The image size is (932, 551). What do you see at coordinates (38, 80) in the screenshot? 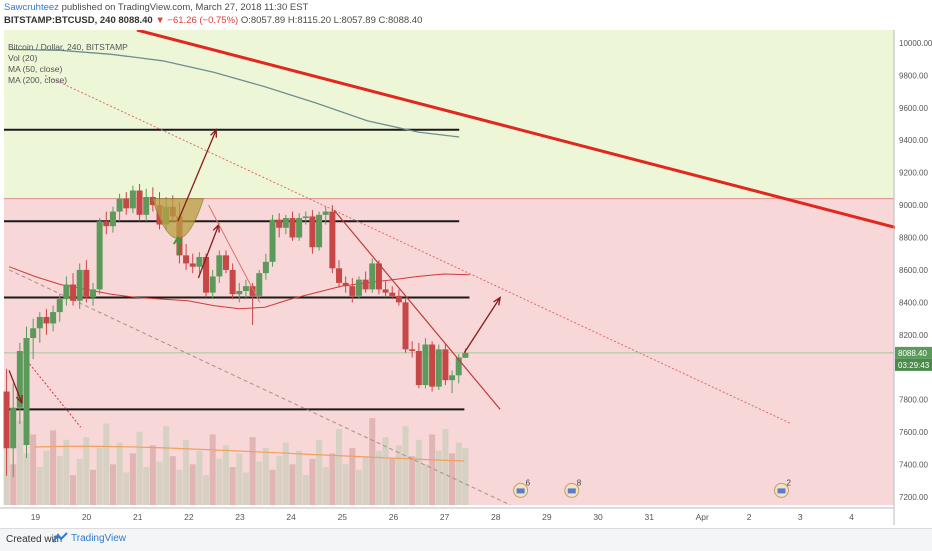
I see `legend-ma200: MA (200, close)` at bounding box center [38, 80].